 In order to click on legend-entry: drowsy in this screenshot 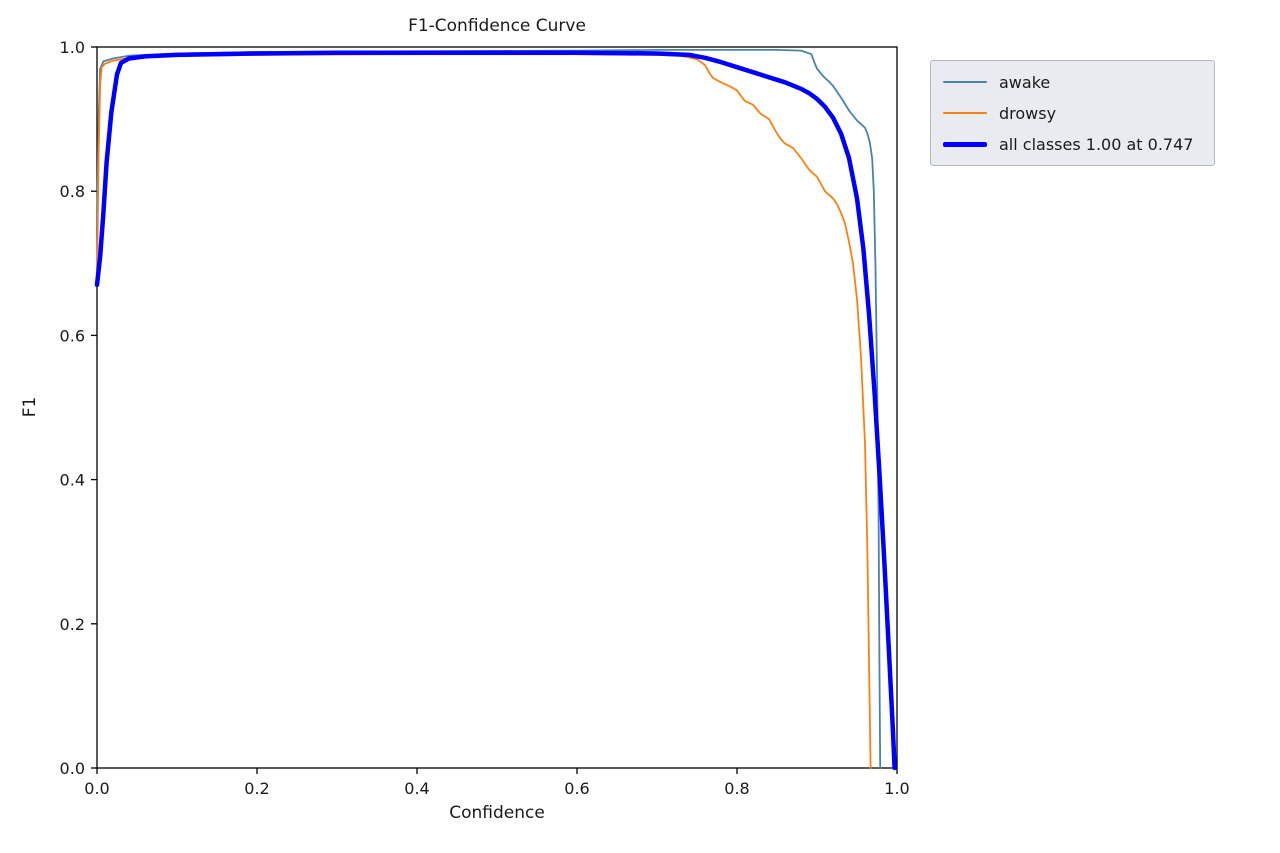, I will do `click(1071, 113)`.